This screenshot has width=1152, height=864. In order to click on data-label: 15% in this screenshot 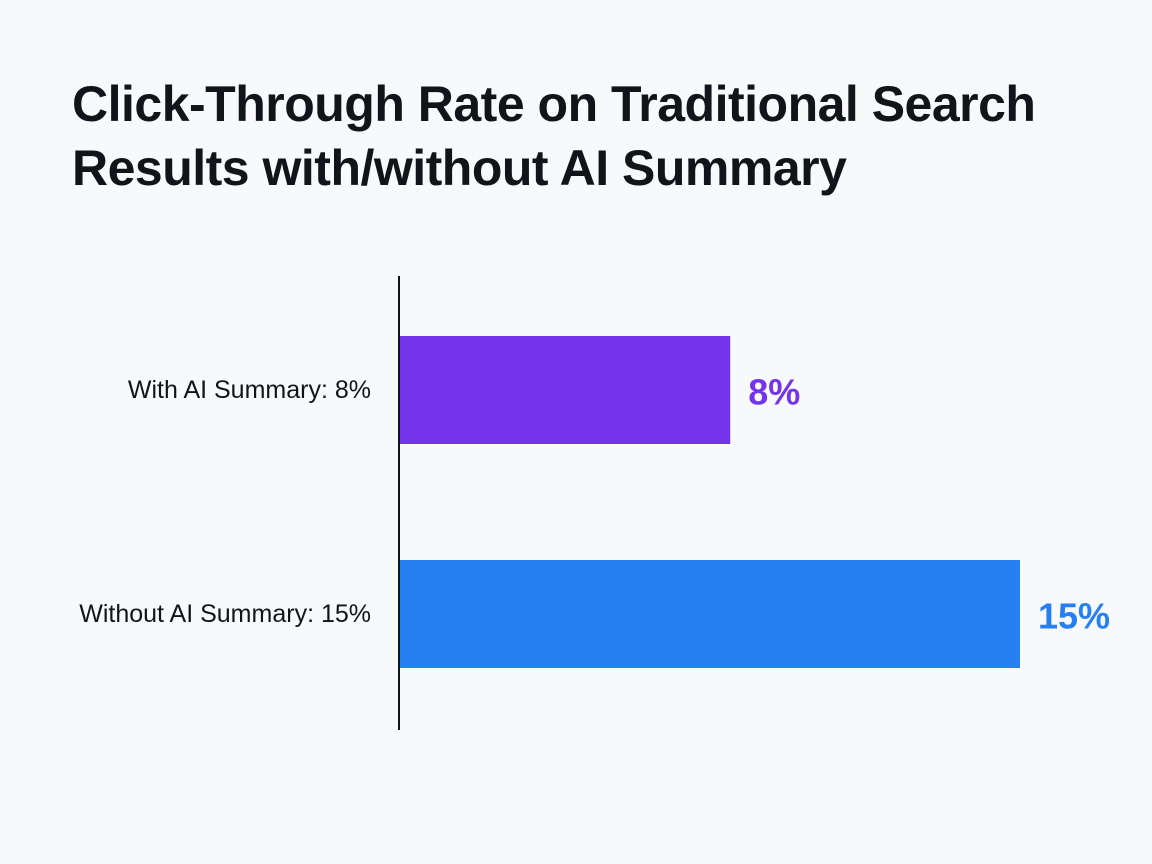, I will do `click(1074, 616)`.